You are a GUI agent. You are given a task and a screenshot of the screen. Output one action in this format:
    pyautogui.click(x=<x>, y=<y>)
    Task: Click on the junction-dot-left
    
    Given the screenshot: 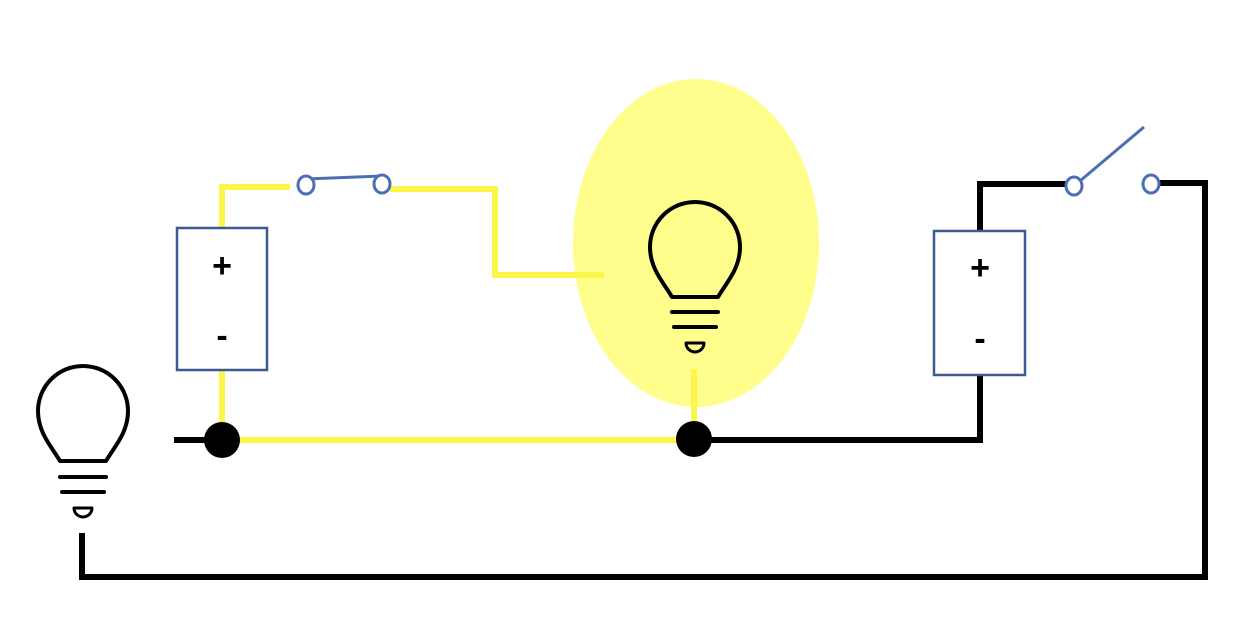 What is the action you would take?
    pyautogui.click(x=222, y=440)
    